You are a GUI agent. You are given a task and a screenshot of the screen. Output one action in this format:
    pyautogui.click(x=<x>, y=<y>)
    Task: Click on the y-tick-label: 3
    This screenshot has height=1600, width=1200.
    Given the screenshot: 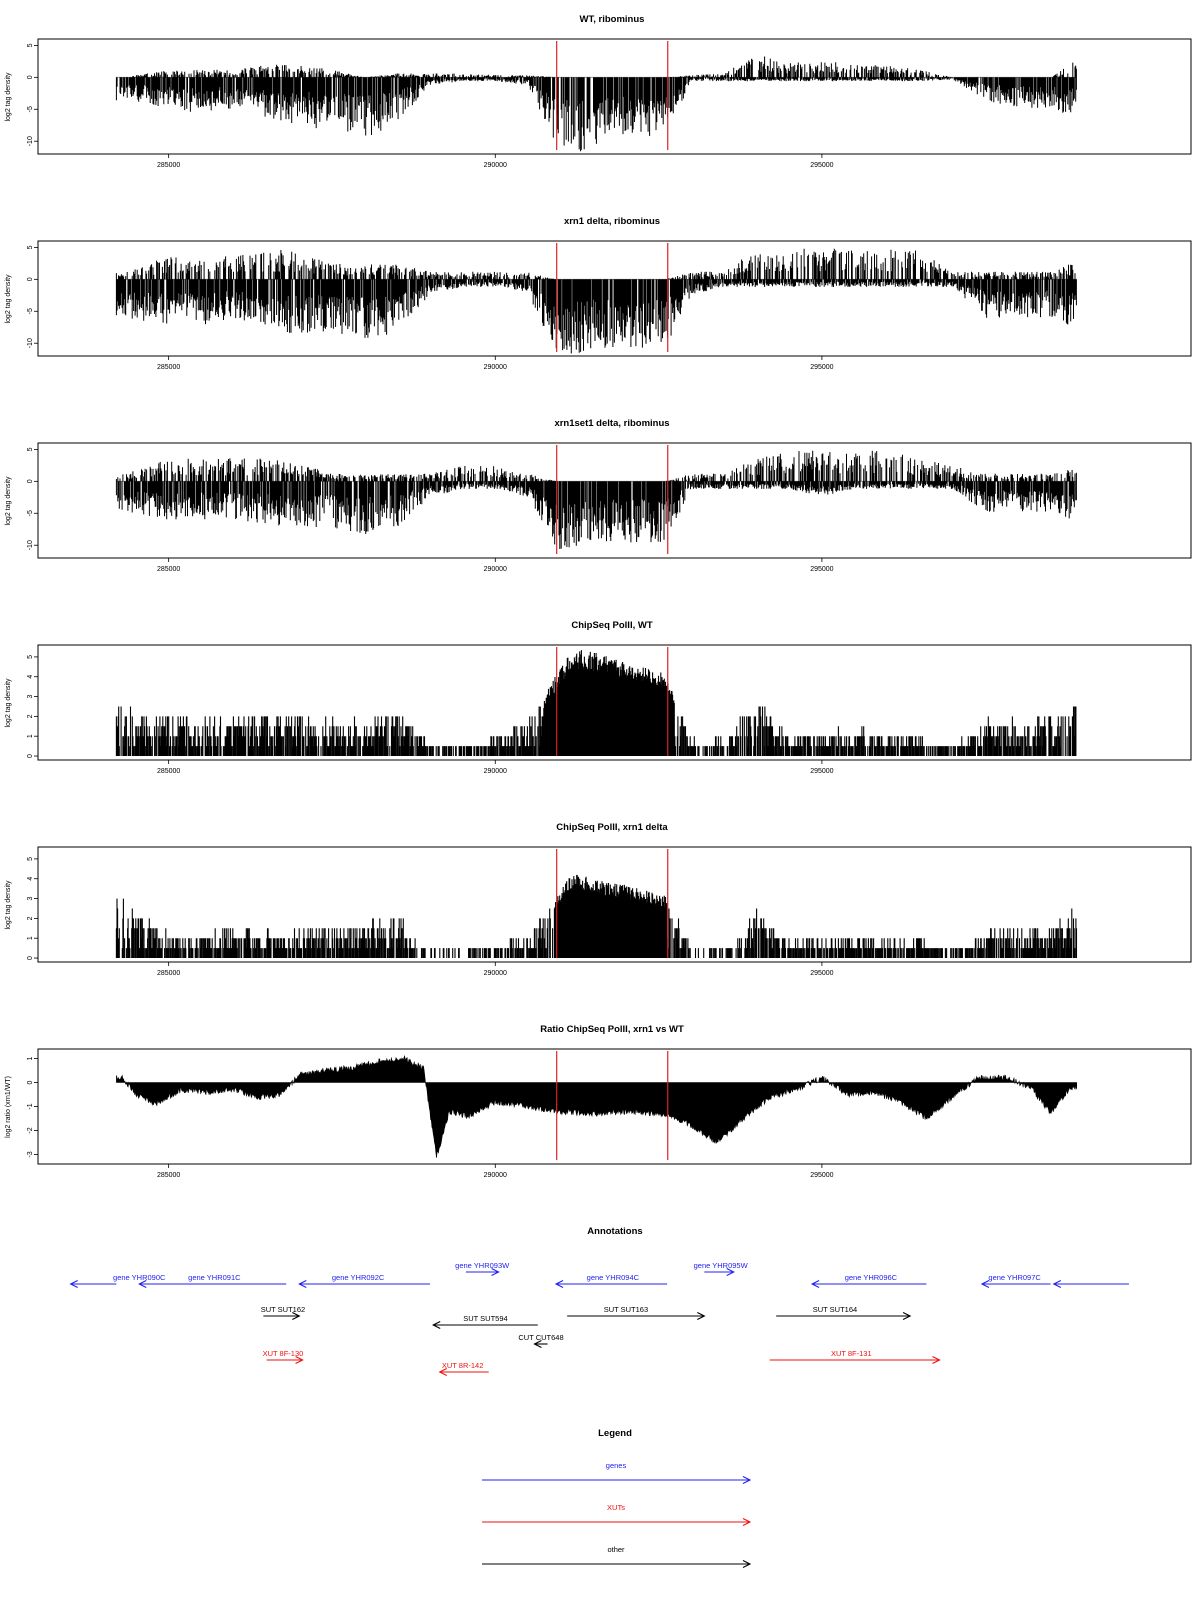 What is the action you would take?
    pyautogui.click(x=30, y=899)
    